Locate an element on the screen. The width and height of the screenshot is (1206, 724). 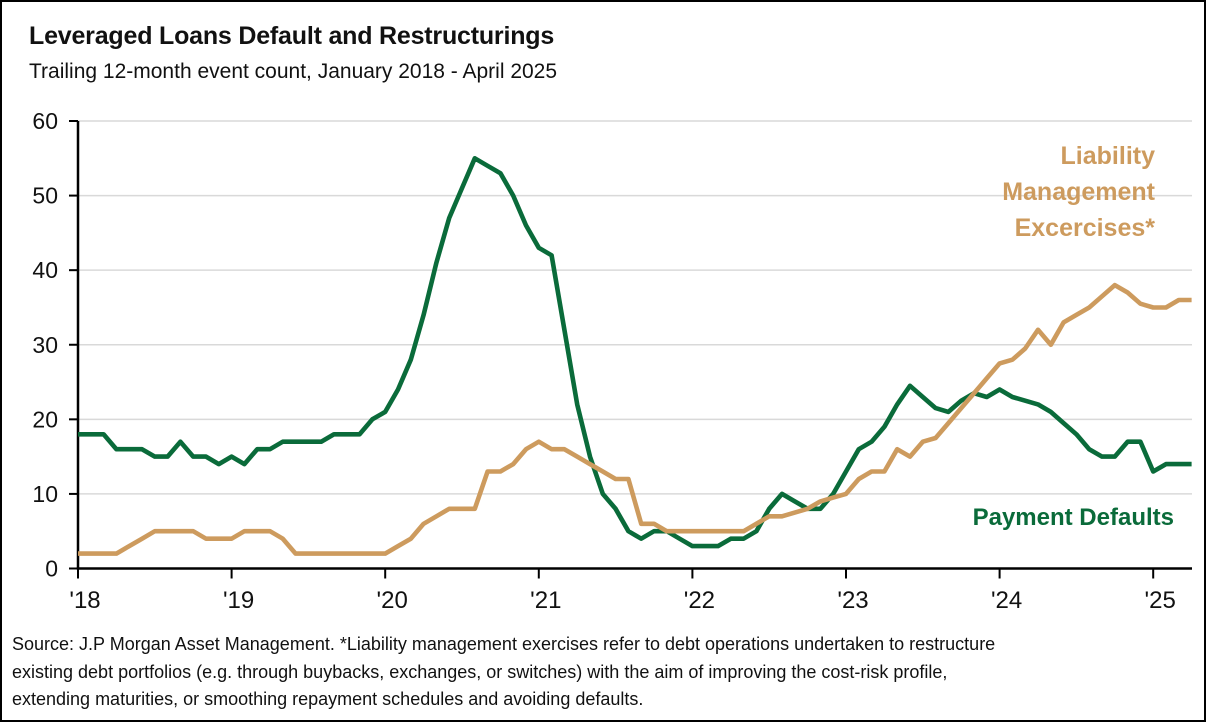
x-axis-label-4: '22 is located at coordinates (699, 600).